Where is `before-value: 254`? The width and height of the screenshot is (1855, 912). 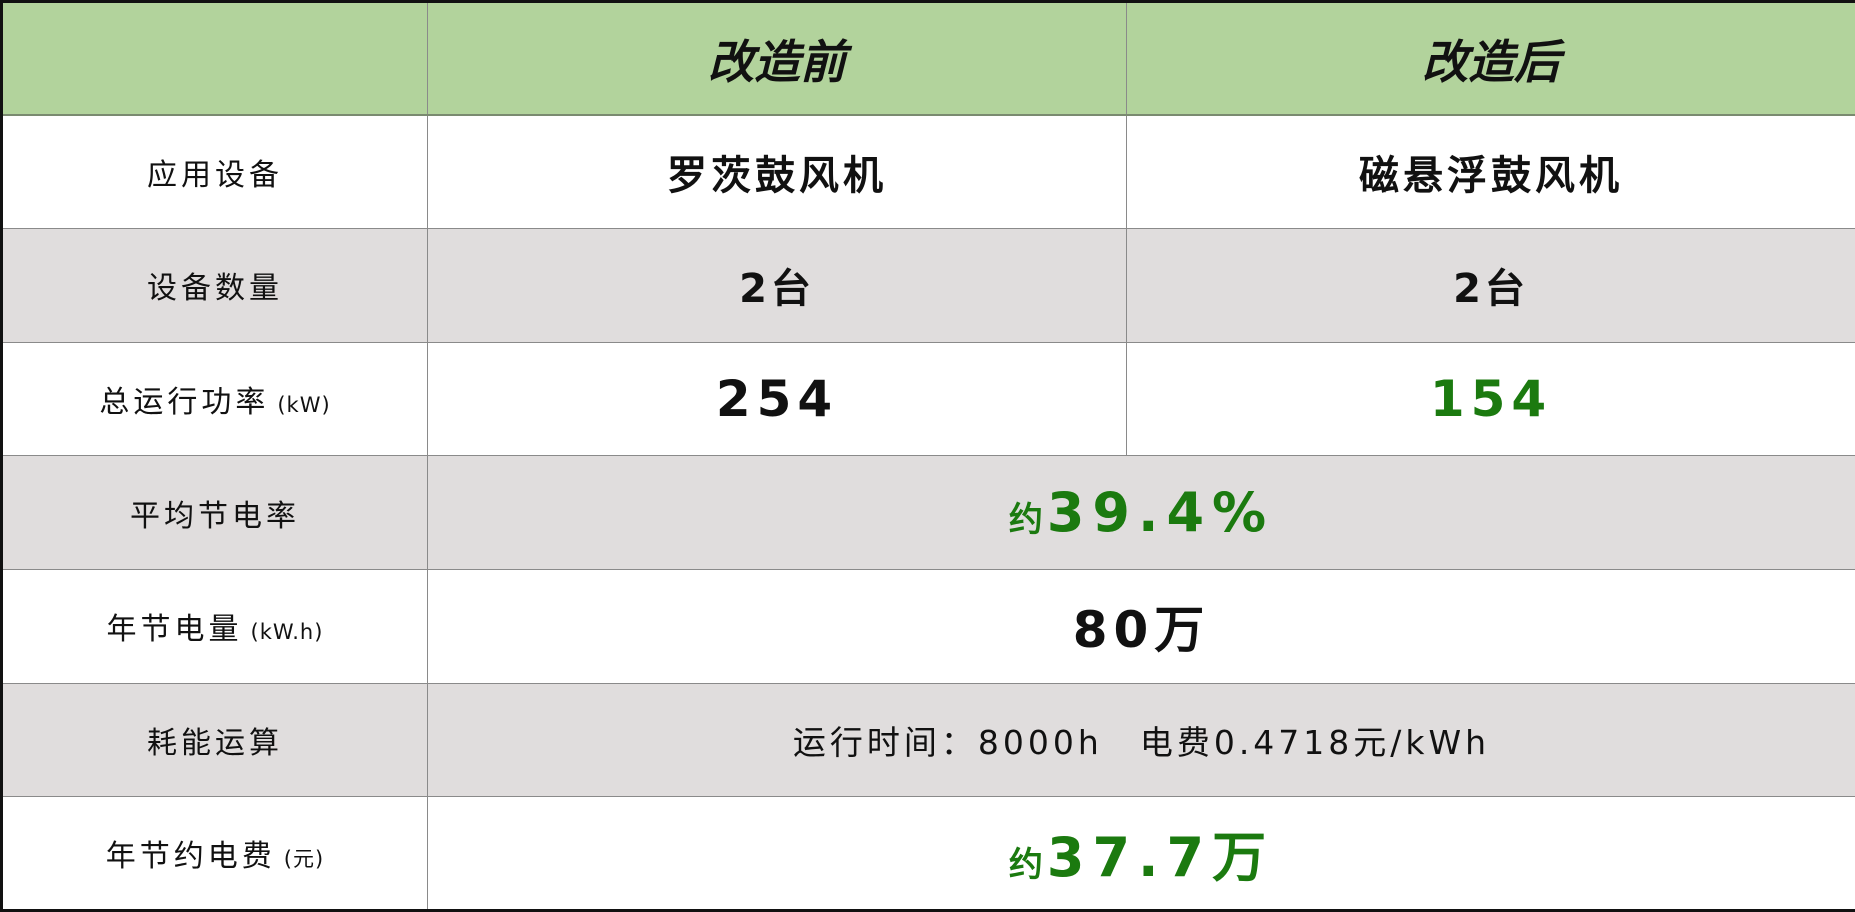 before-value: 254 is located at coordinates (777, 399).